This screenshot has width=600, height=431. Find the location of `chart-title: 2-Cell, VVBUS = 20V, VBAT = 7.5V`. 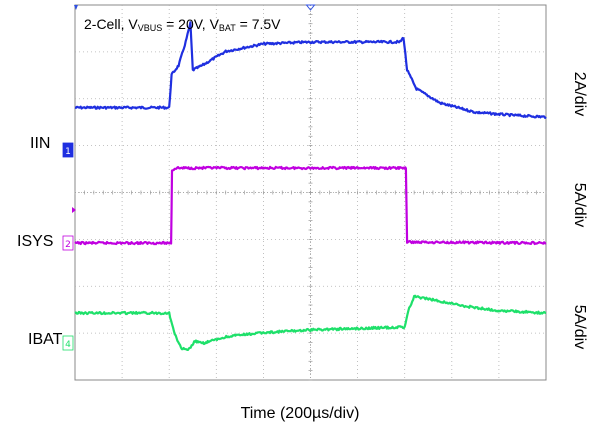

chart-title: 2-Cell, VVBUS = 20V, VBAT = 7.5V is located at coordinates (182, 24).